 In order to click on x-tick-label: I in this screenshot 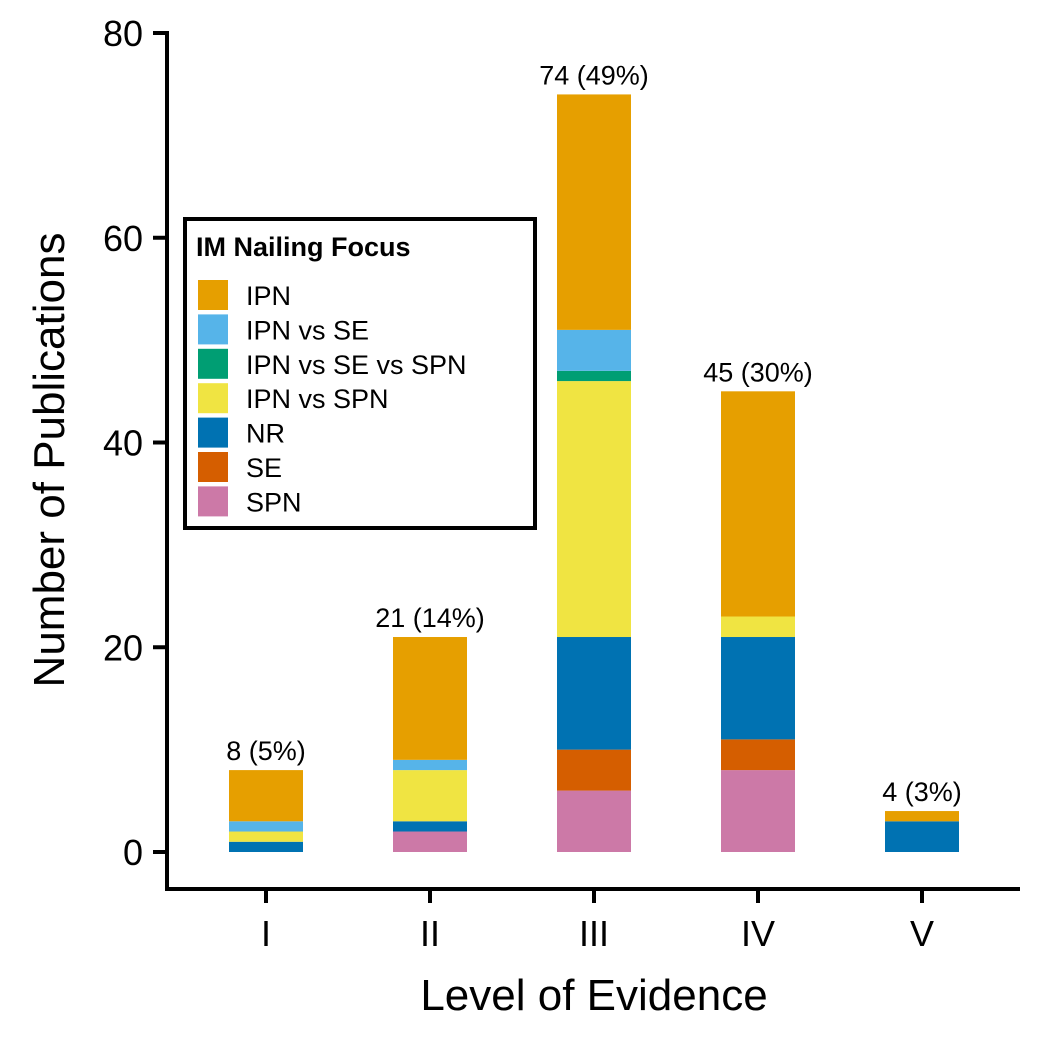, I will do `click(266, 933)`.